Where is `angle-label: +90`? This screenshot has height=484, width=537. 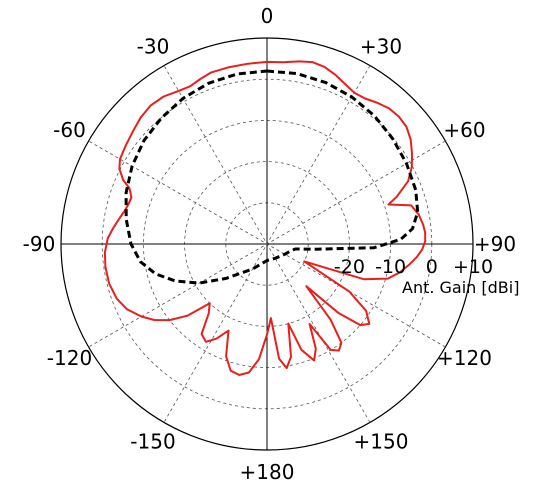
angle-label: +90 is located at coordinates (495, 244).